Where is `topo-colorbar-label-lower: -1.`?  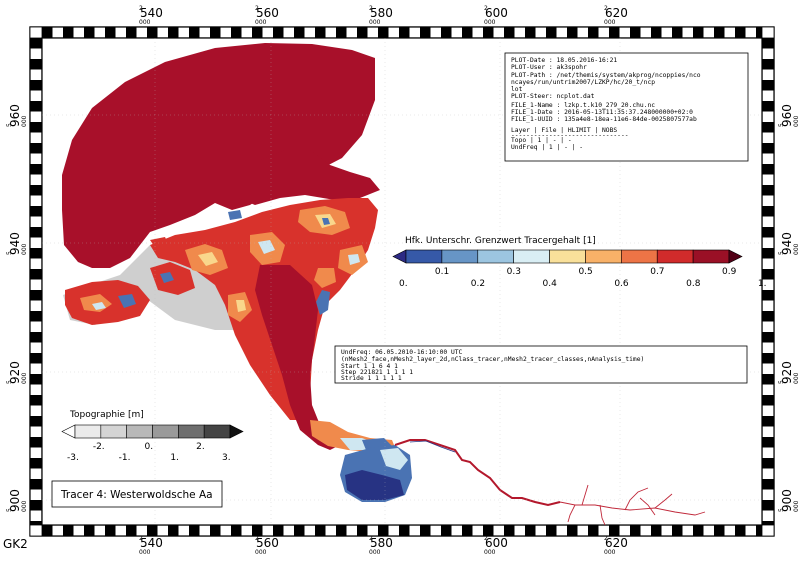 topo-colorbar-label-lower: -1. is located at coordinates (125, 458).